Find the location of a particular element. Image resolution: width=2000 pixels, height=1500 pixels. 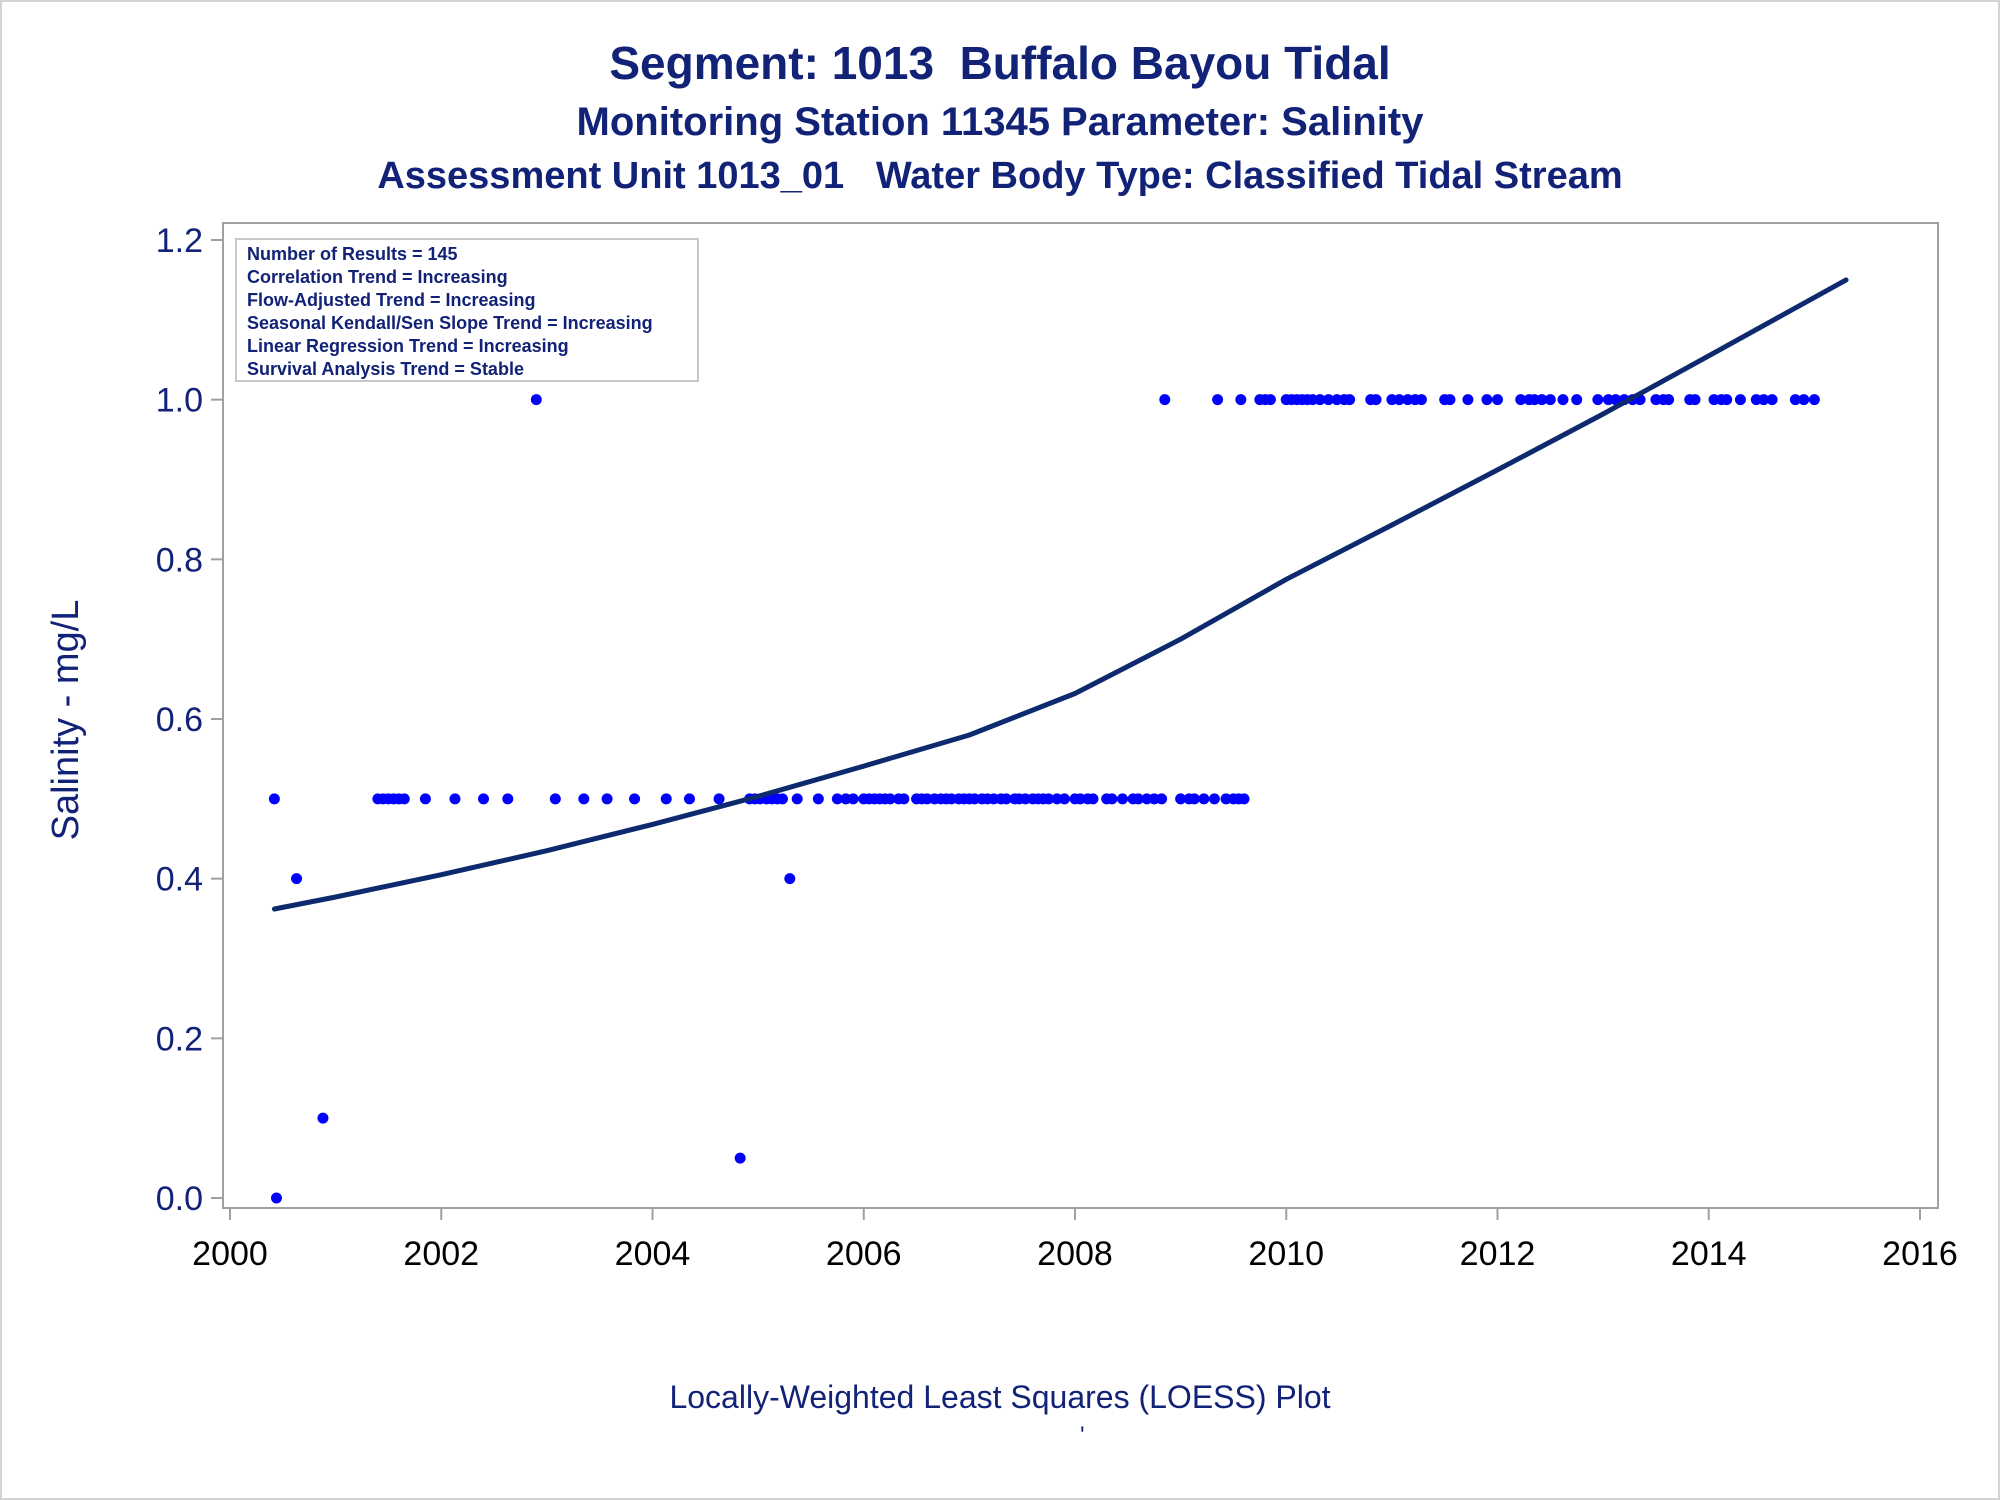

x-tick-label: 2014 is located at coordinates (1709, 1254).